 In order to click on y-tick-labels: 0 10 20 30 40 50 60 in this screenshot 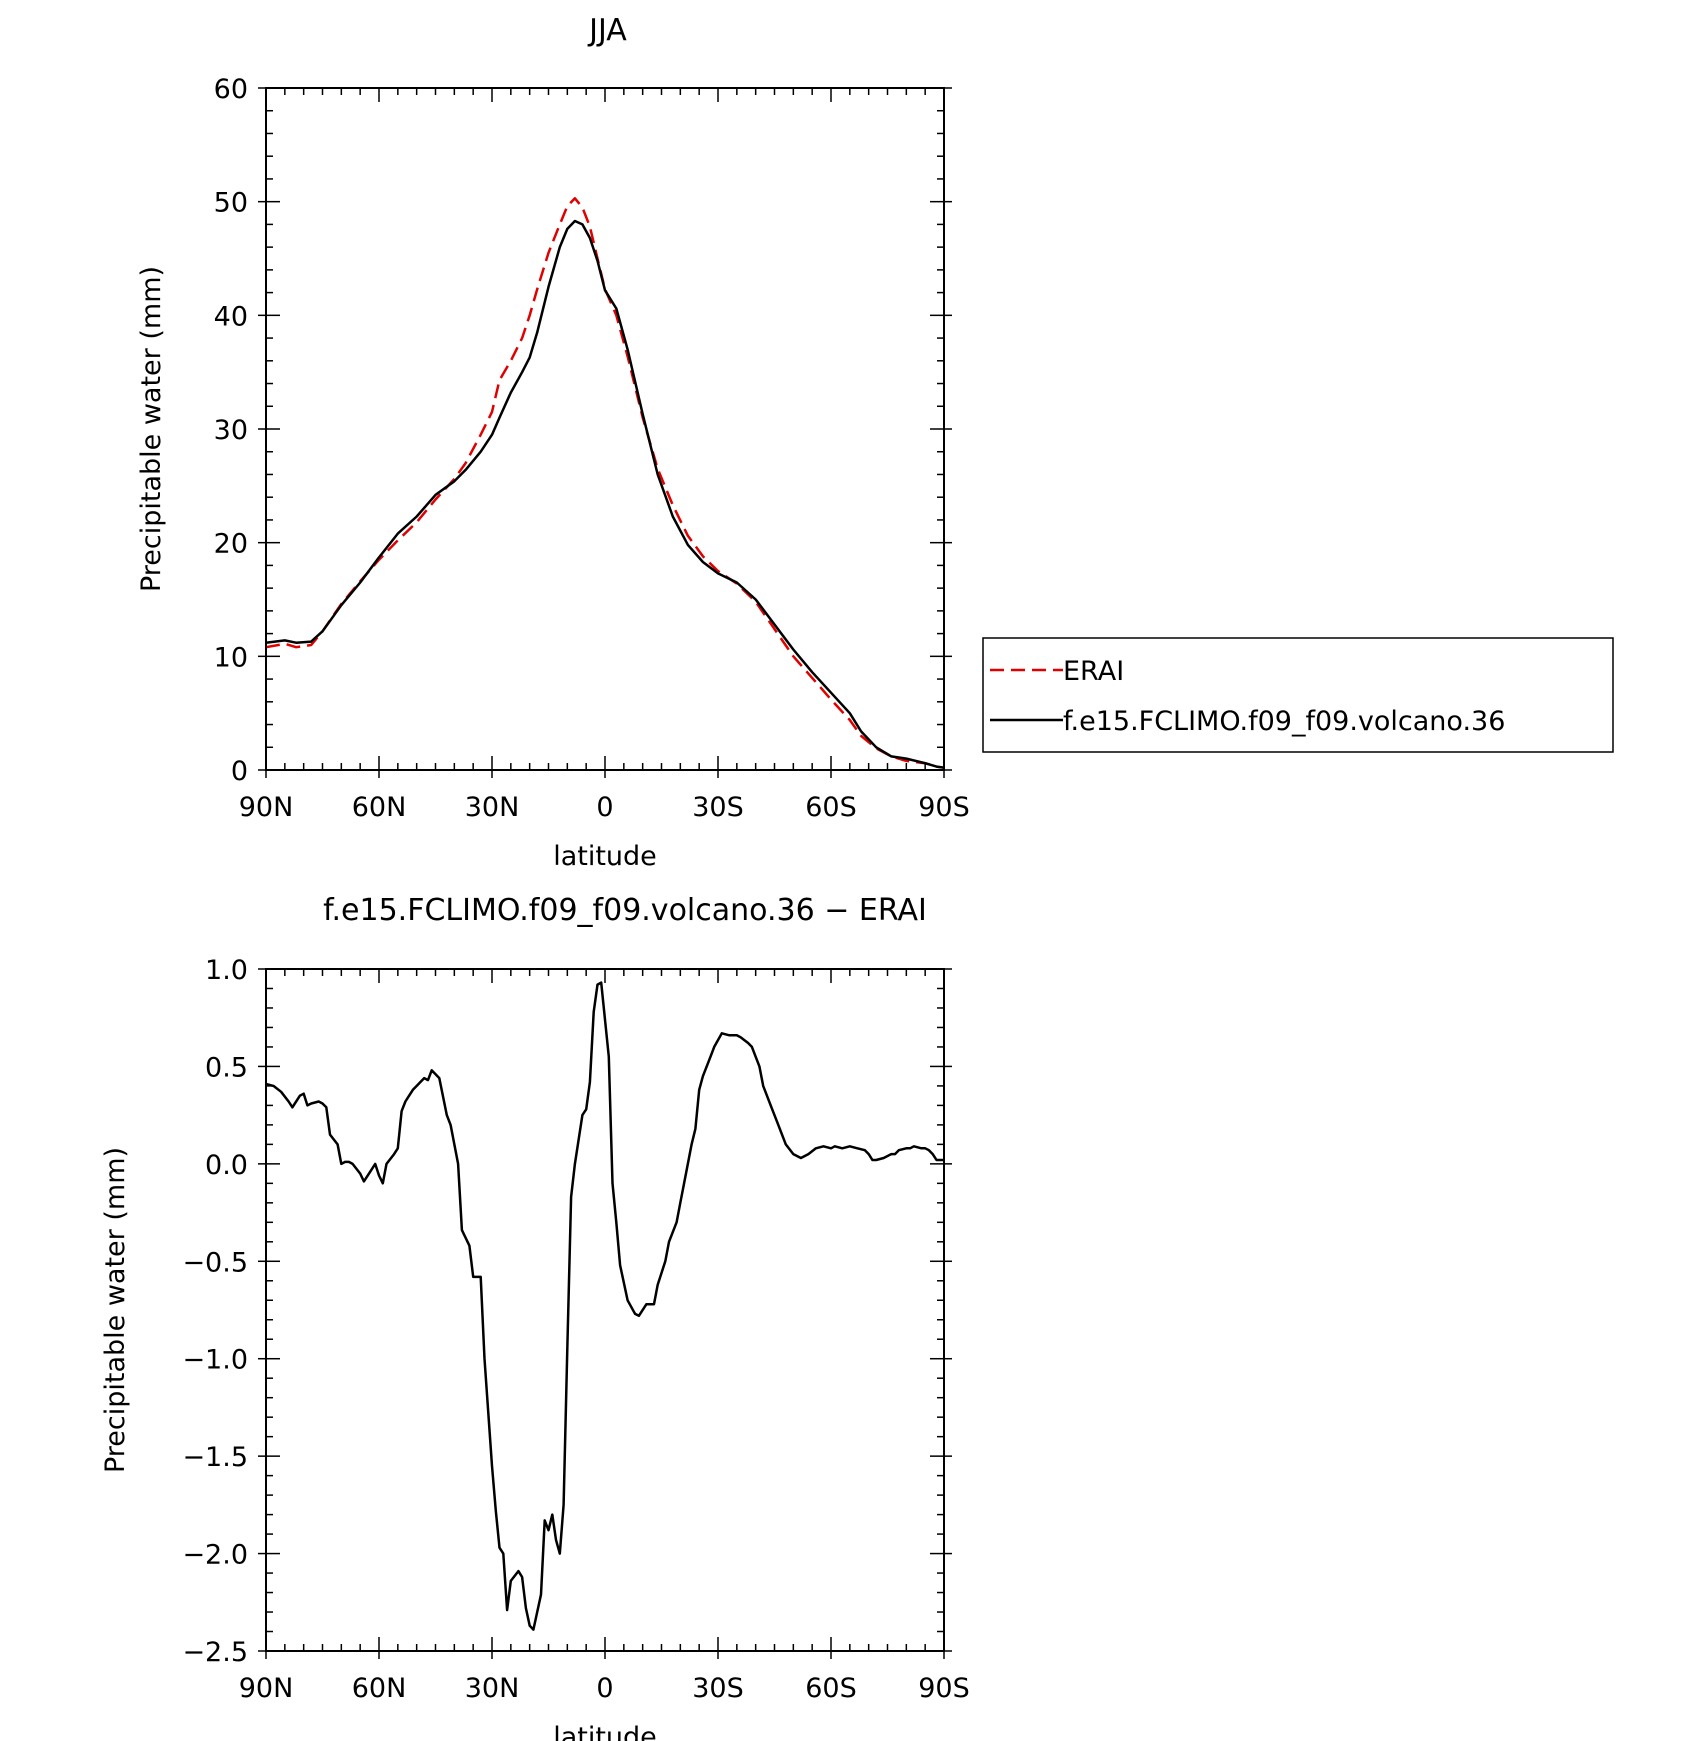, I will do `click(231, 430)`.